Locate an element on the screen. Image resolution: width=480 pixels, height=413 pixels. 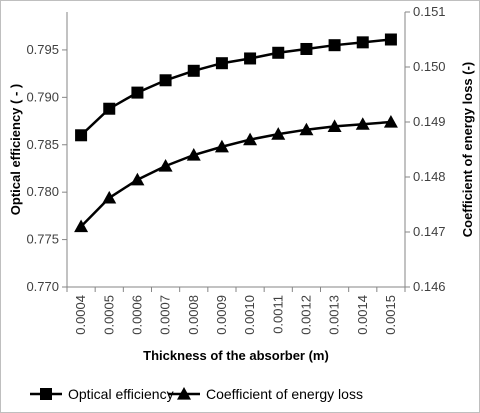
y-axis-left-title: Optical efficiency ( - ) is located at coordinates (15, 149).